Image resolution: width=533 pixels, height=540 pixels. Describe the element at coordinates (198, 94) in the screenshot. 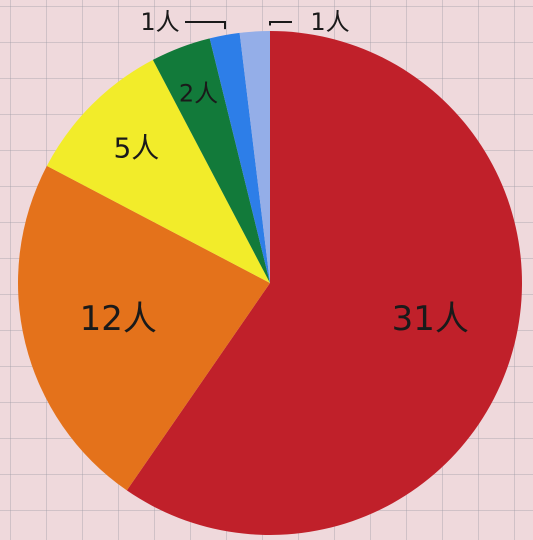

I see `slice-label: 2人` at that location.